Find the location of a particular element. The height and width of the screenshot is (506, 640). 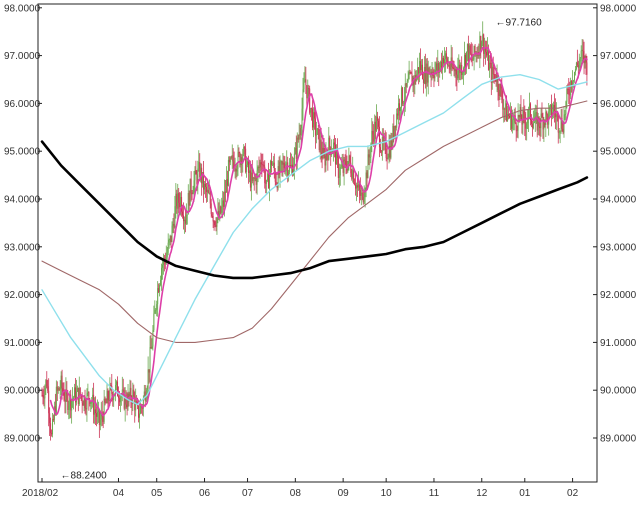

extreme-value-annotation: ←97.7160 is located at coordinates (519, 22).